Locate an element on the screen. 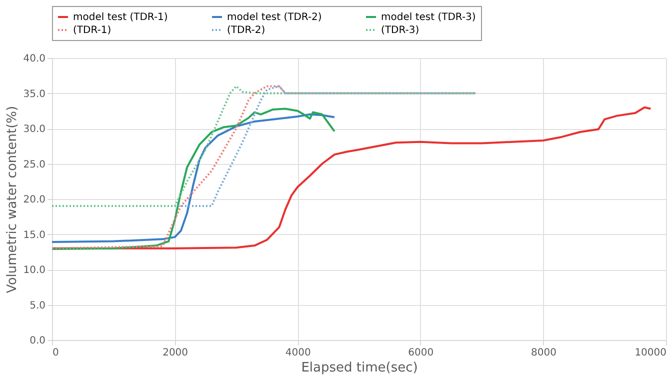 The height and width of the screenshot is (379, 672). y-tick-label: 15.0 is located at coordinates (34, 235).